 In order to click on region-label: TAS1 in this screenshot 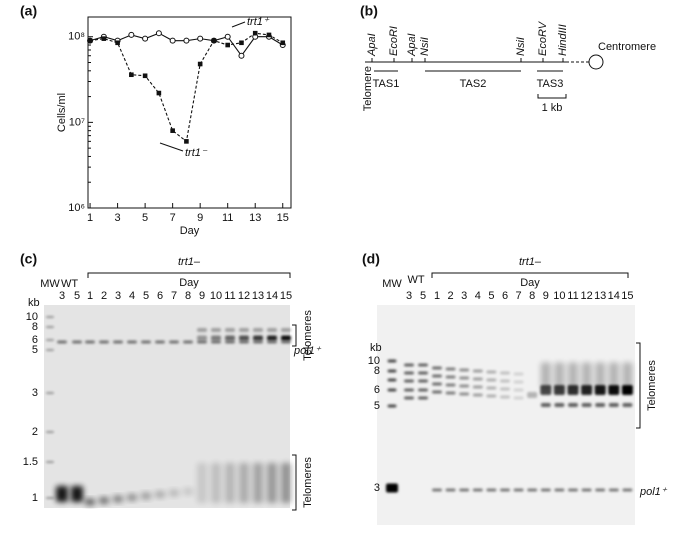, I will do `click(386, 84)`.